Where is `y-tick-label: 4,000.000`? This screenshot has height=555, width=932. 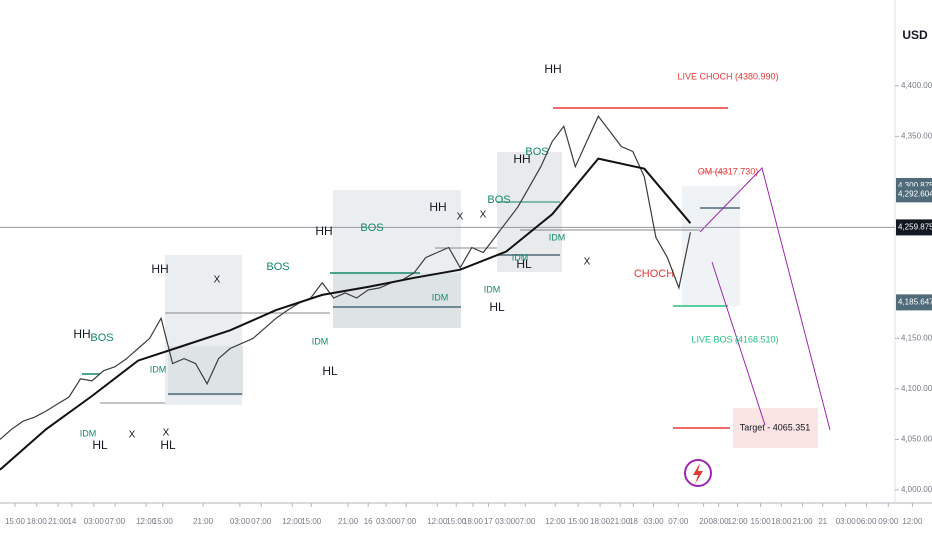 y-tick-label: 4,000.000 is located at coordinates (916, 489).